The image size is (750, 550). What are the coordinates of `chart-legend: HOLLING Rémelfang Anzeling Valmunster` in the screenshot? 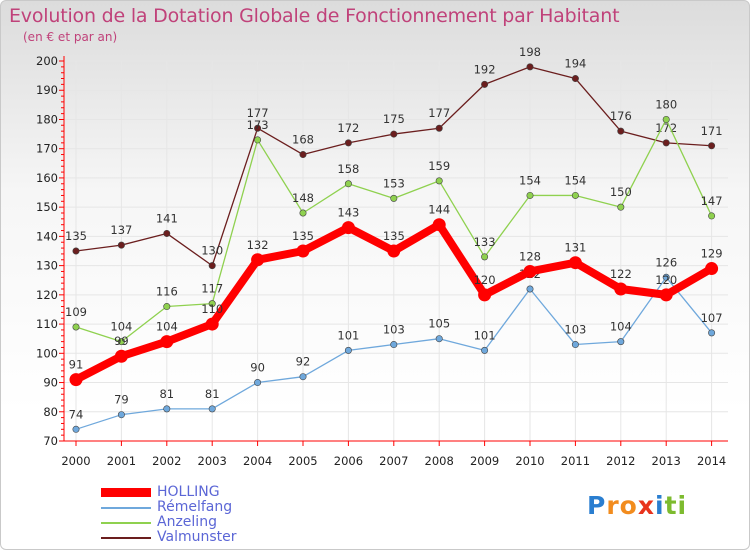 It's located at (169, 515).